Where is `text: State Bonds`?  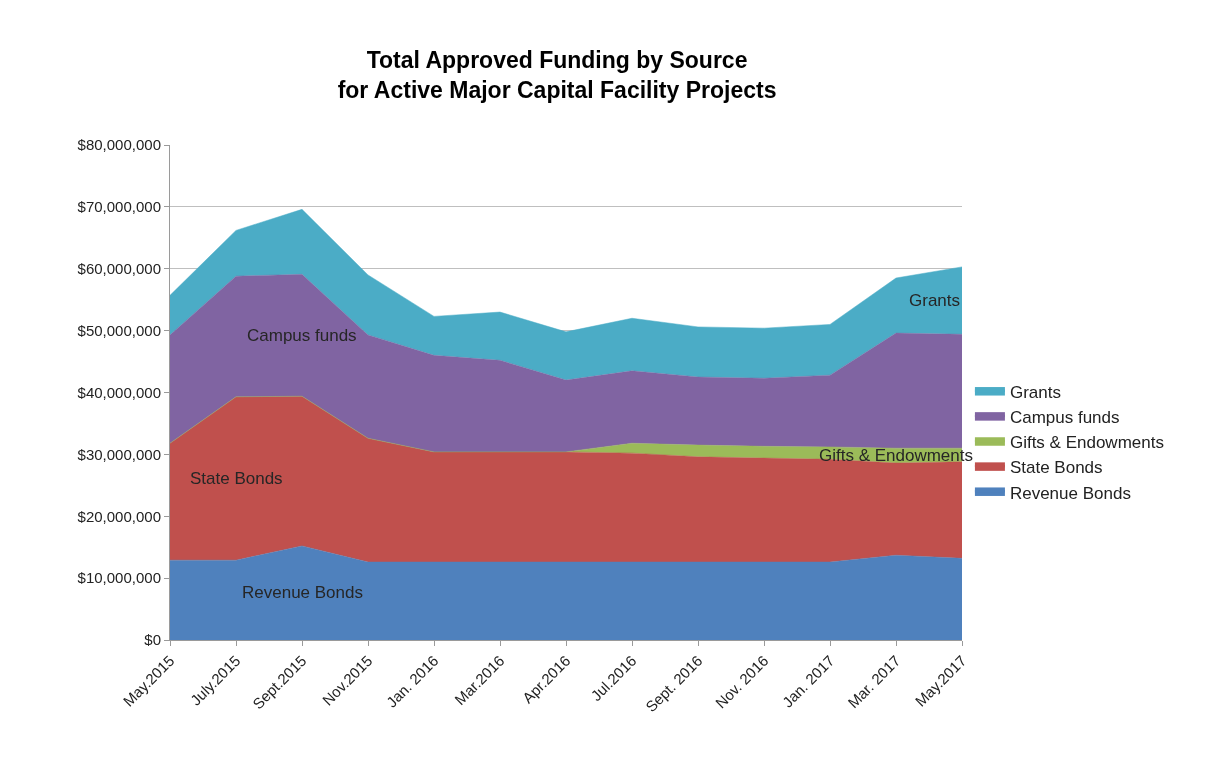
text: State Bonds is located at coordinates (236, 478).